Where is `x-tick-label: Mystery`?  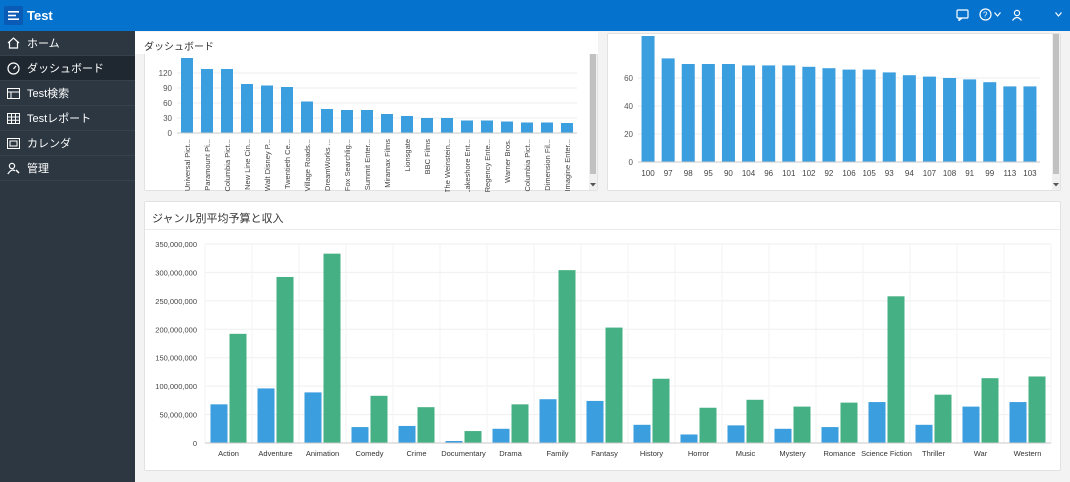
x-tick-label: Mystery is located at coordinates (792, 453).